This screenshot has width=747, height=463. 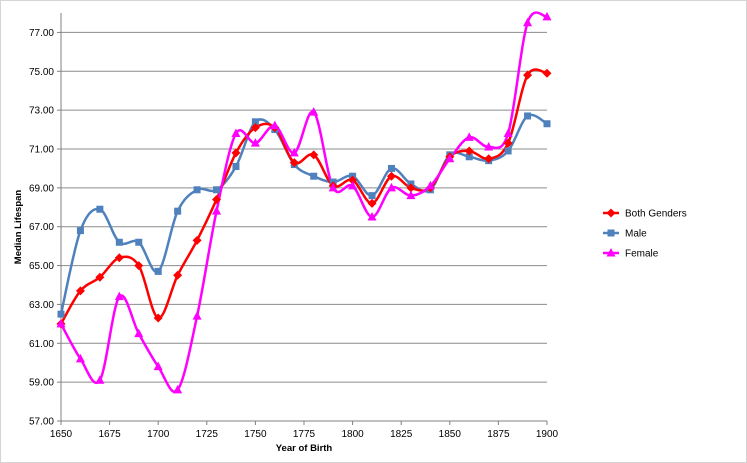 What do you see at coordinates (41, 266) in the screenshot?
I see `y-tick-label-4: 65.00` at bounding box center [41, 266].